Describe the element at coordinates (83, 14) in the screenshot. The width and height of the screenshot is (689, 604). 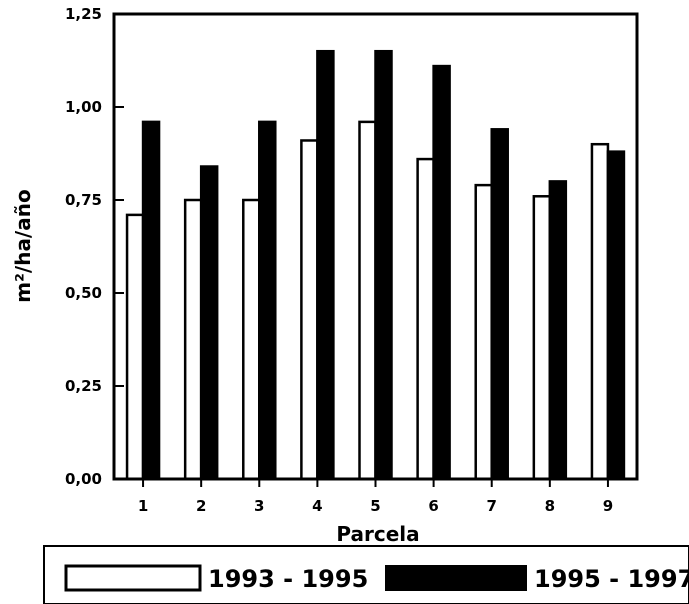
I see `y-tick-label: 1,25` at that location.